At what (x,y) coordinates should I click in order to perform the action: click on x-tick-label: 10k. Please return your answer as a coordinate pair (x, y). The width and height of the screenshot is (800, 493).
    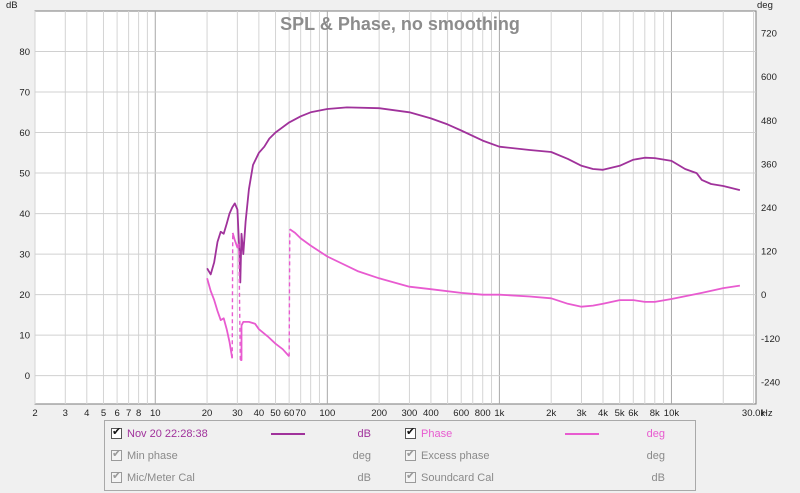
    Looking at the image, I should click on (672, 413).